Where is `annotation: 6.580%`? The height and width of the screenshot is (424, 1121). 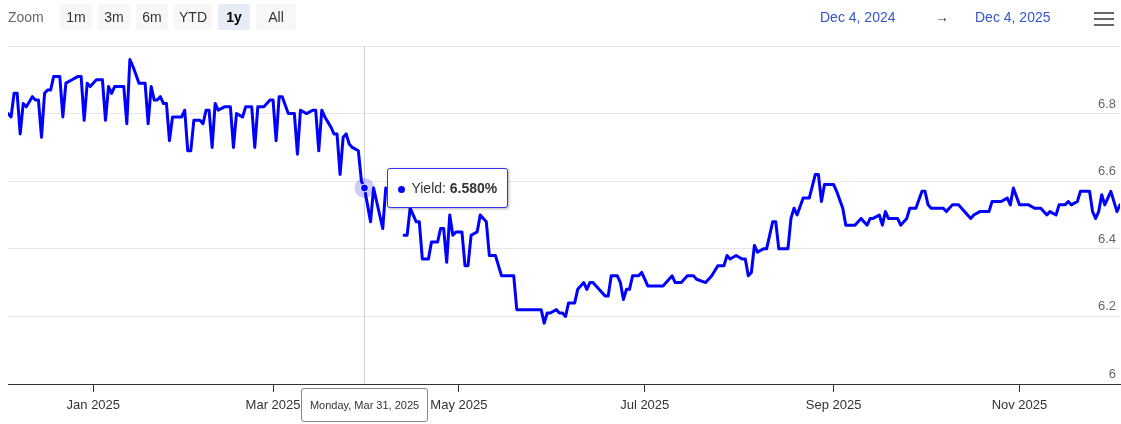 annotation: 6.580% is located at coordinates (473, 187).